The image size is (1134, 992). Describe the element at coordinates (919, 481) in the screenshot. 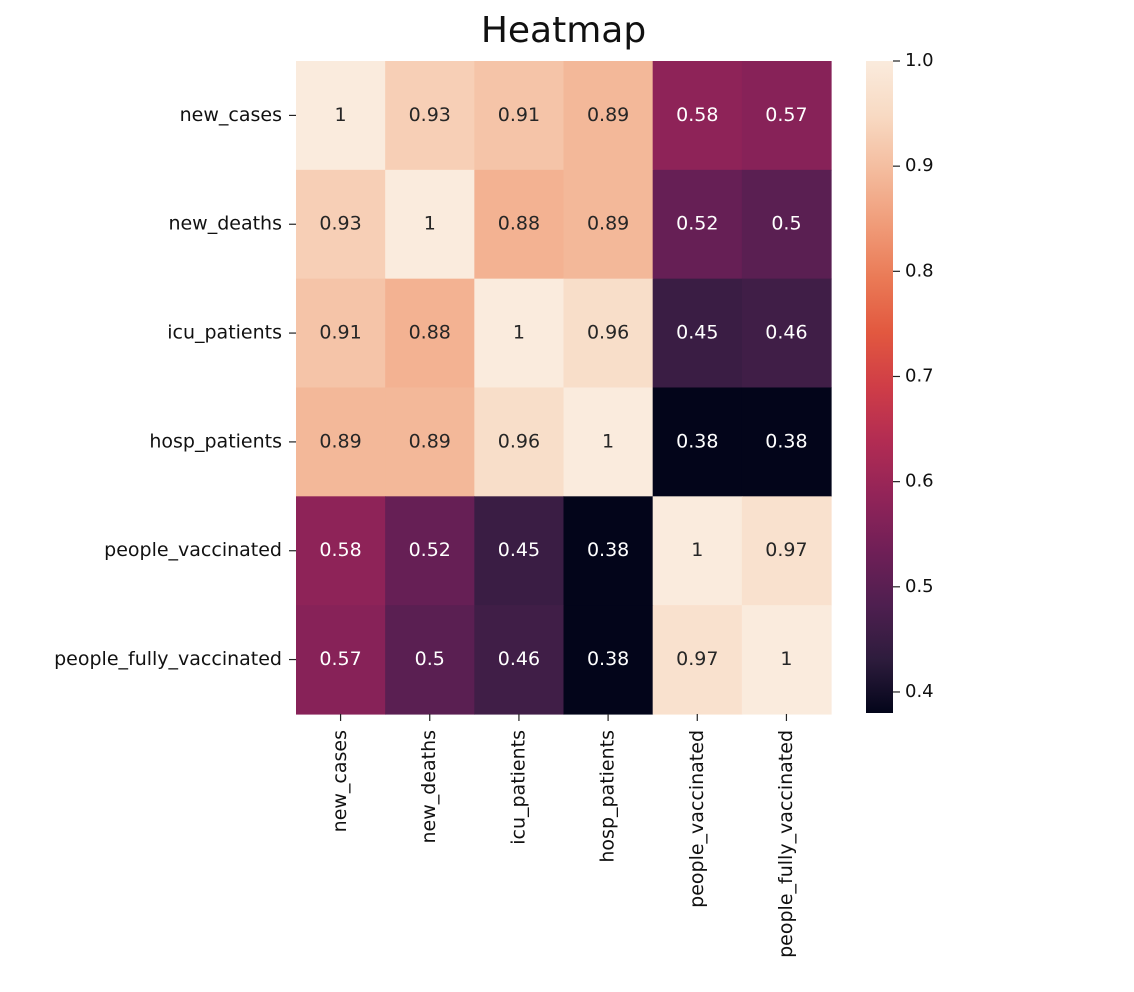

I see `colorbar-tick-label: 0.6` at that location.